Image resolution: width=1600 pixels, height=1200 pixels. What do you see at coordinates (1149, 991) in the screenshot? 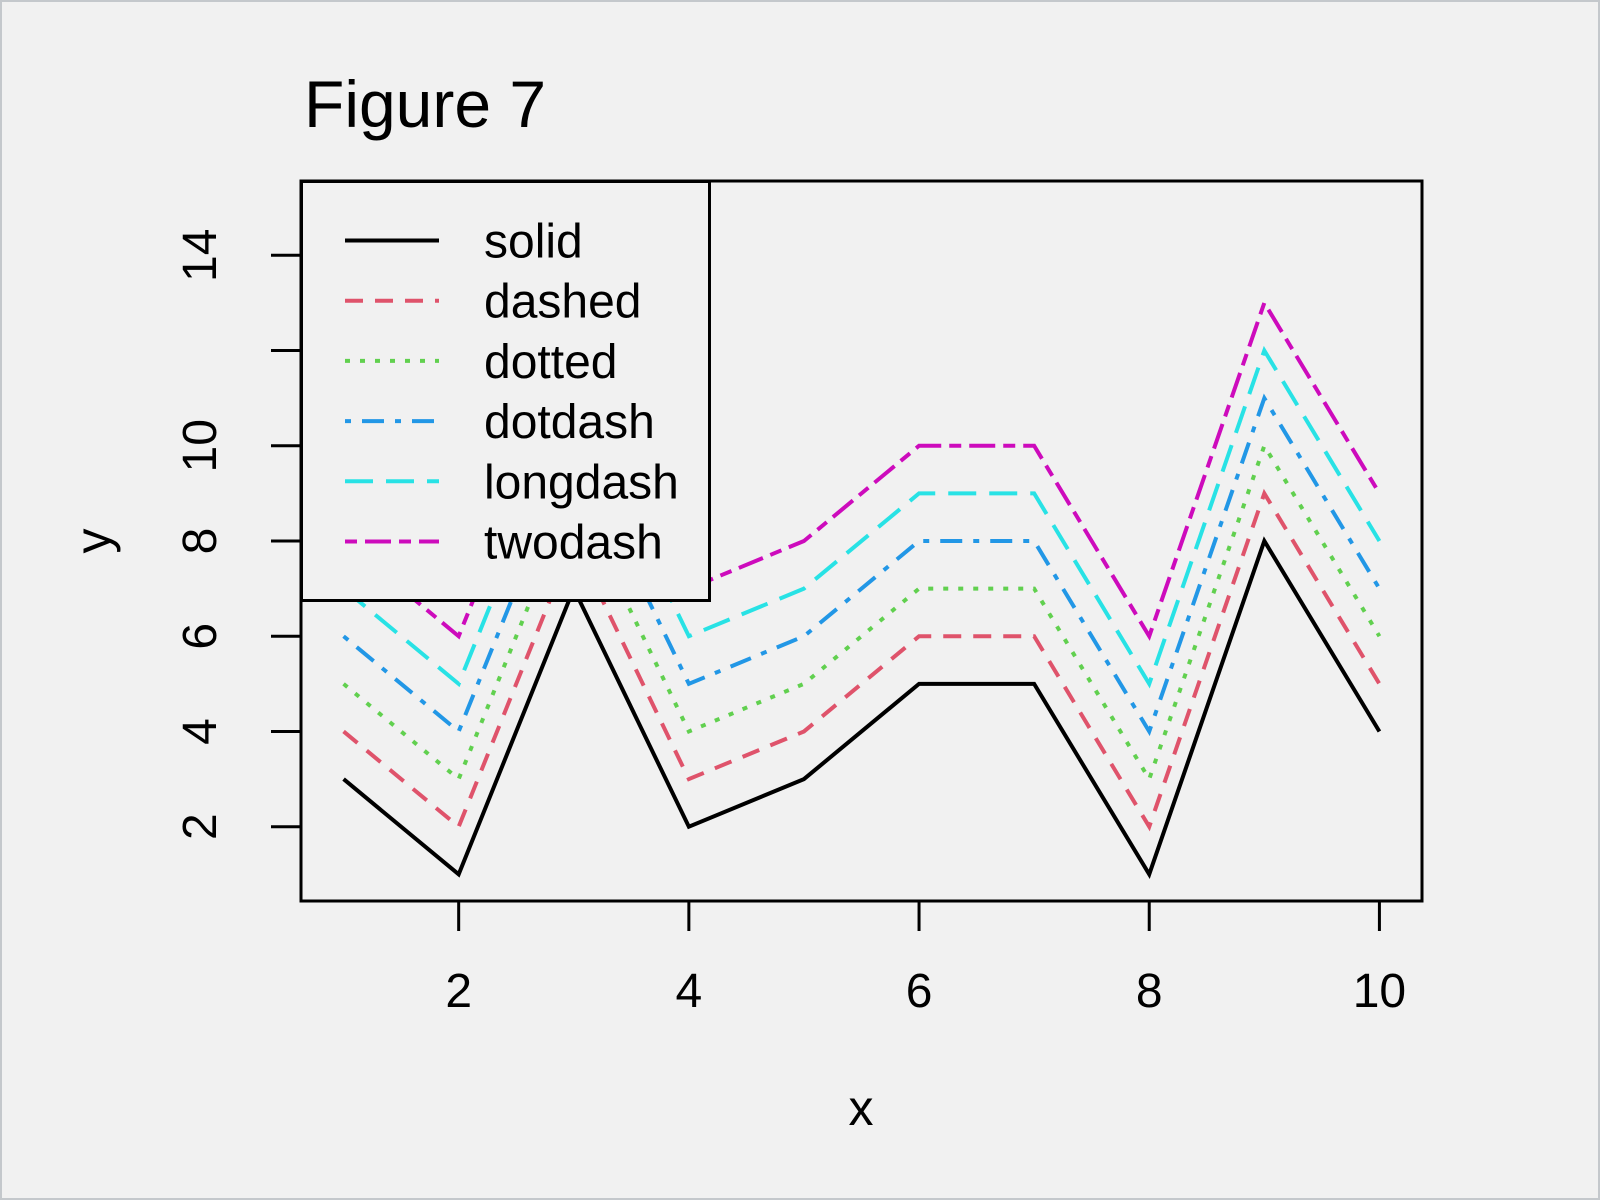
I see `x-tick-label: 8` at bounding box center [1149, 991].